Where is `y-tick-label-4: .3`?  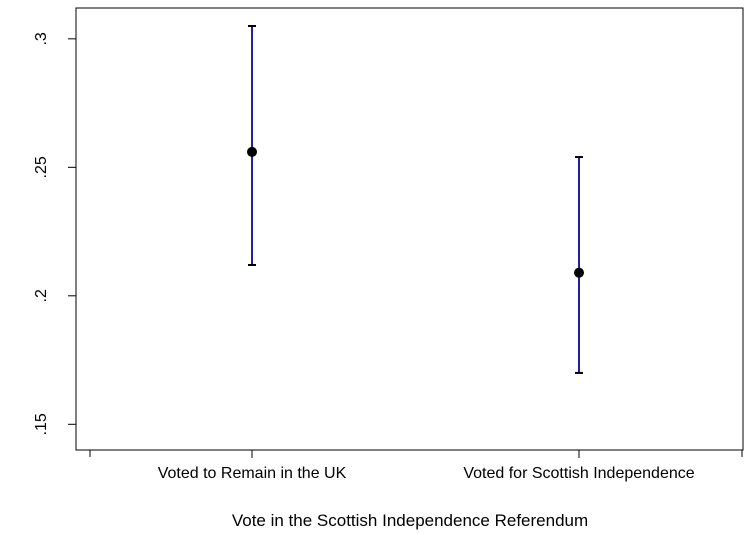 y-tick-label-4: .3 is located at coordinates (41, 38).